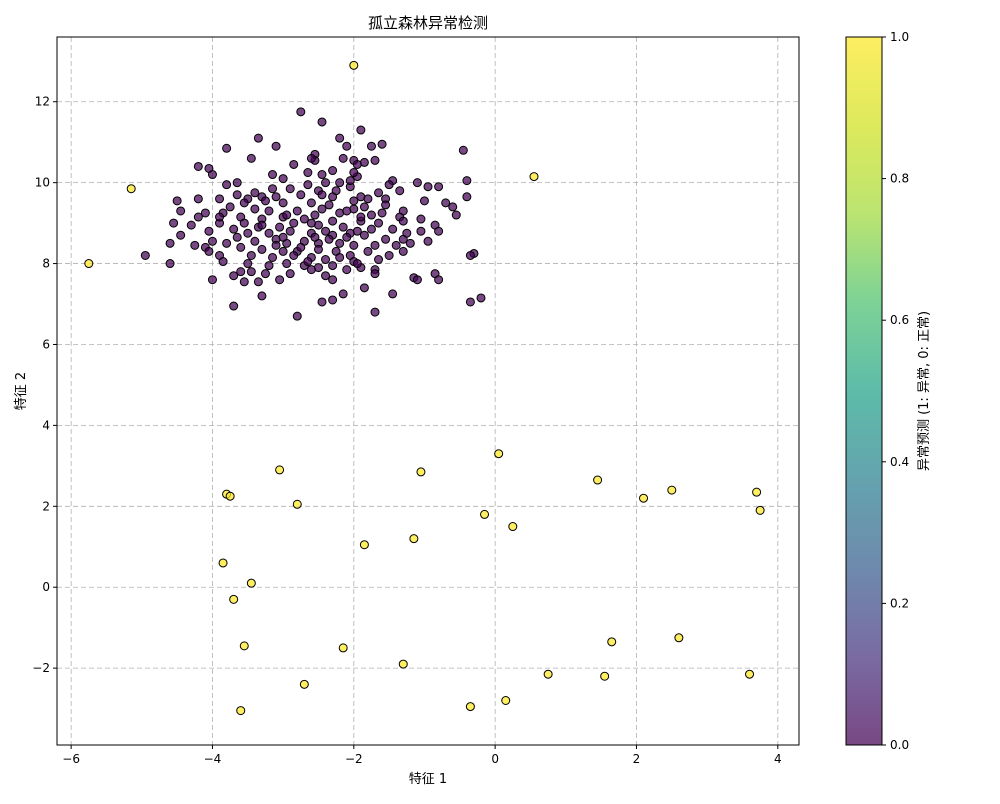 The width and height of the screenshot is (1000, 804). I want to click on x-axis-label: 特征 1, so click(428, 779).